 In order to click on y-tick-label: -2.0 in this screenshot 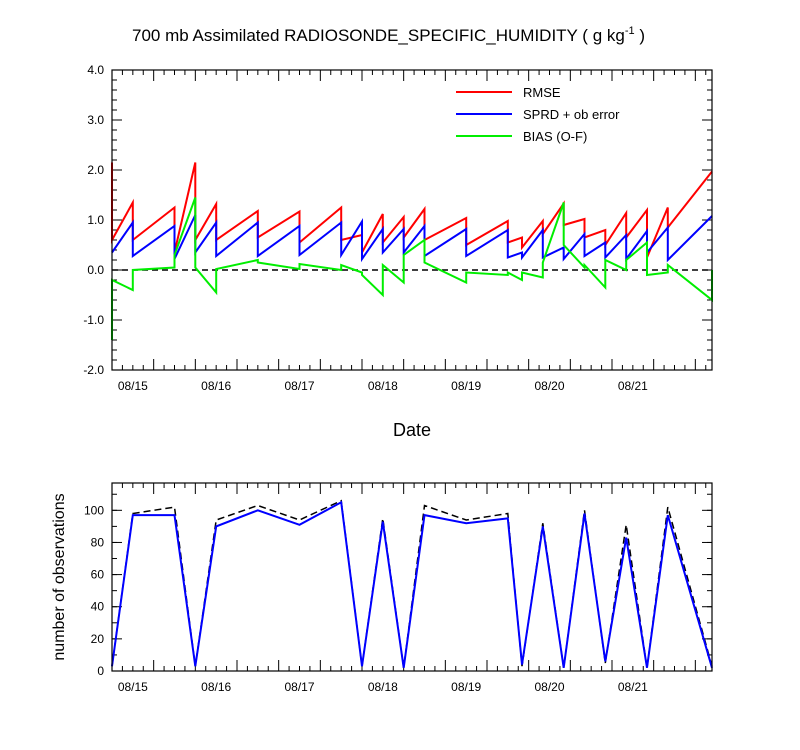, I will do `click(93, 370)`.